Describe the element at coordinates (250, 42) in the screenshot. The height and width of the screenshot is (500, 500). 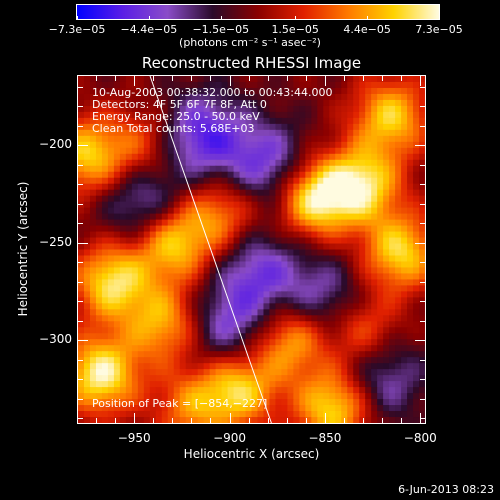
I see `colorbar-units: (photons cm⁻² s⁻¹ asec⁻²)` at that location.